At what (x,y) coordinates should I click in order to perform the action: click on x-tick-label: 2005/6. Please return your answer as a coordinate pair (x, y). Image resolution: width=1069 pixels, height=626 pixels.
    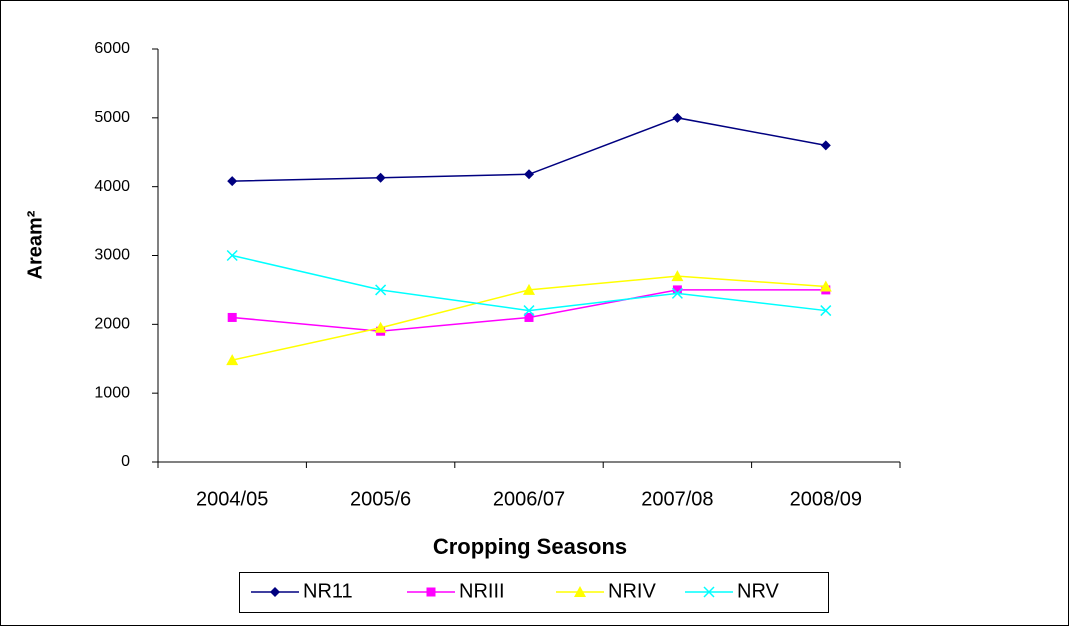
    Looking at the image, I should click on (380, 499).